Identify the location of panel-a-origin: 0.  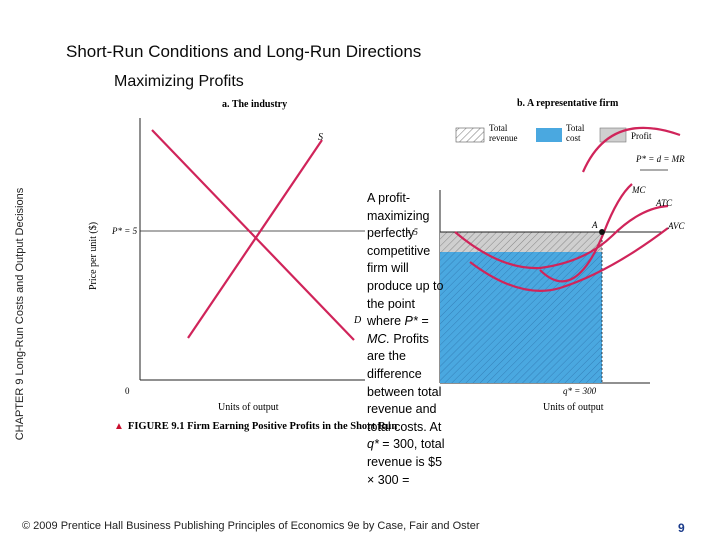
(127, 391).